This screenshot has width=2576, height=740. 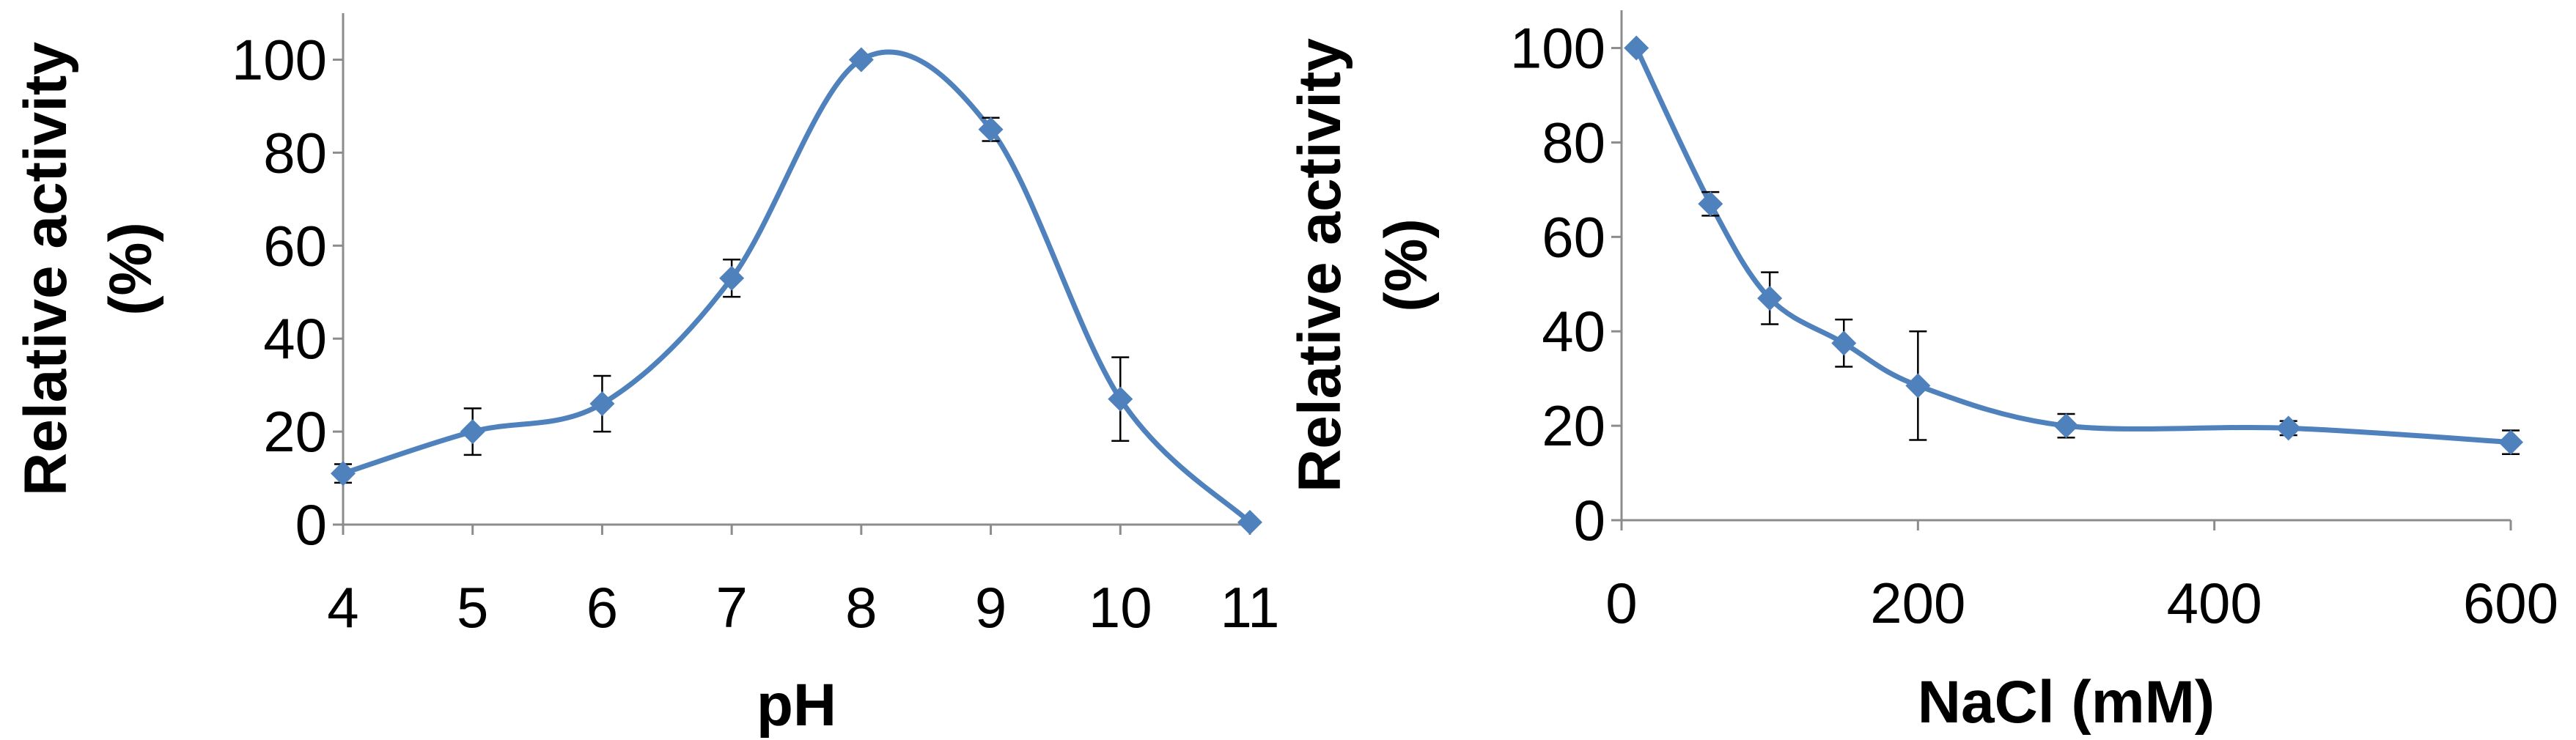 What do you see at coordinates (2066, 702) in the screenshot?
I see `x-axis-title: NaCl (mM)` at bounding box center [2066, 702].